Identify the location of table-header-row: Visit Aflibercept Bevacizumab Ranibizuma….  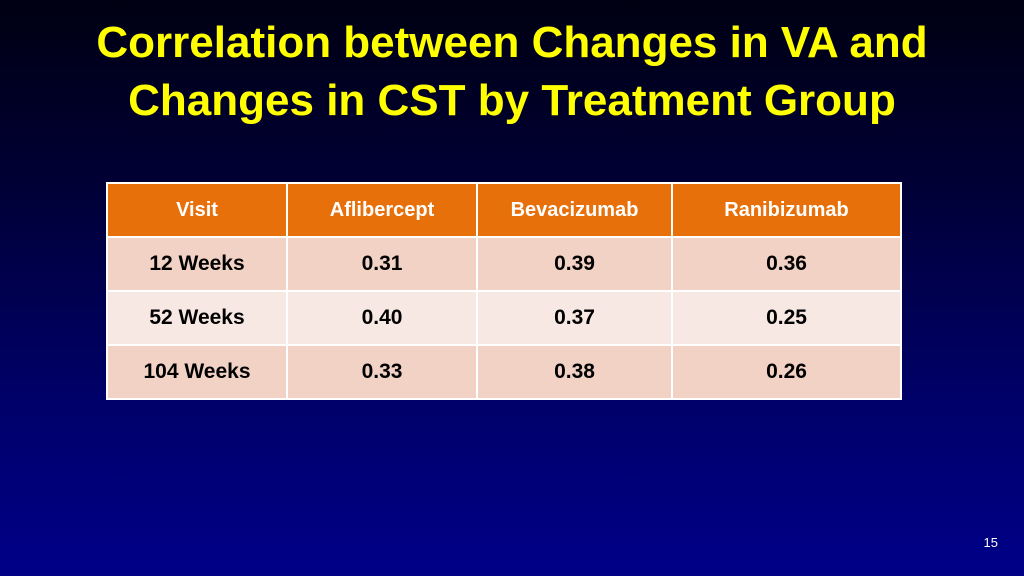
(504, 210).